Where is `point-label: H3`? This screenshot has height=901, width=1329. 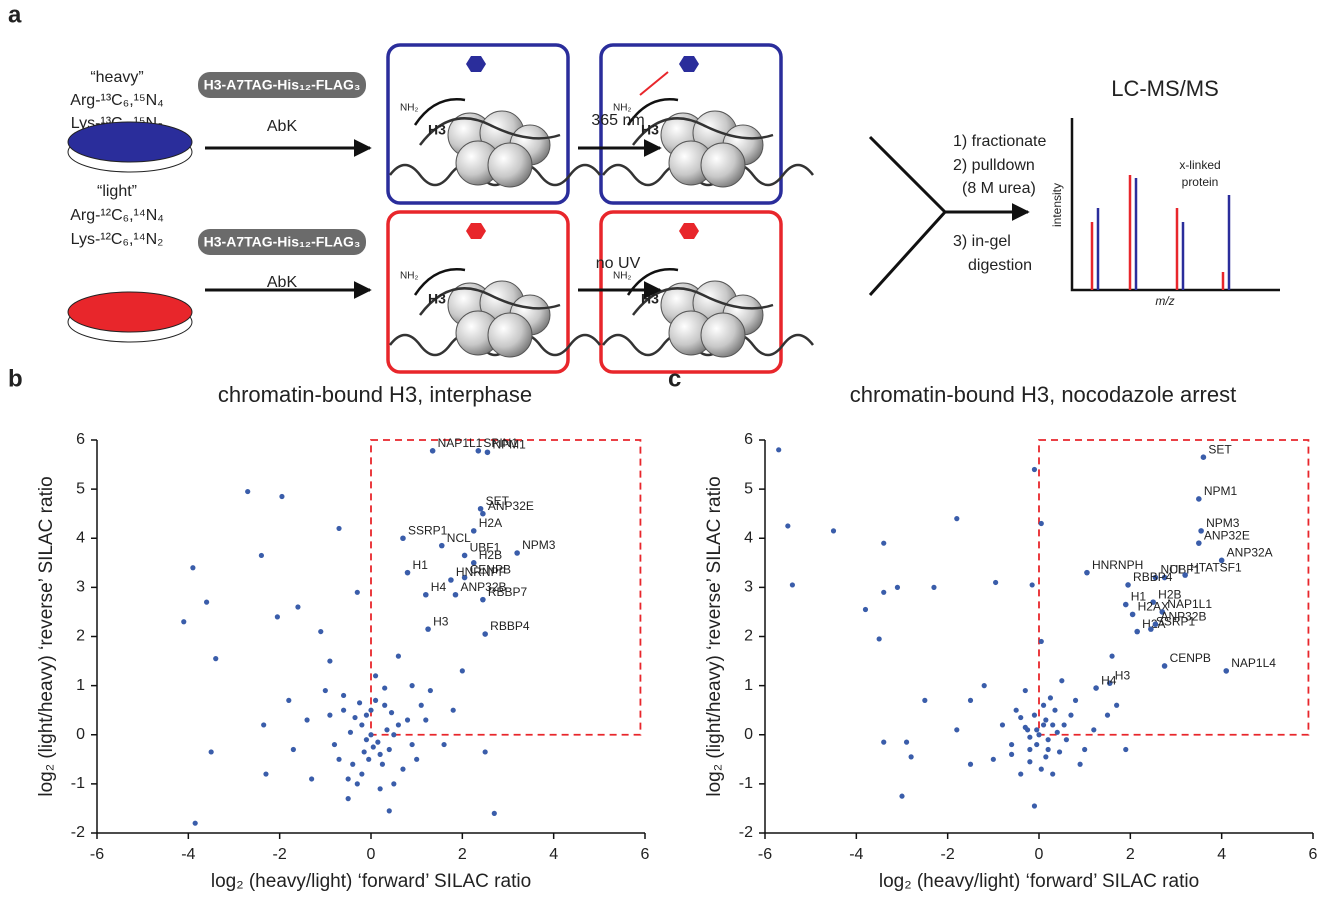
point-label: H3 is located at coordinates (1123, 675).